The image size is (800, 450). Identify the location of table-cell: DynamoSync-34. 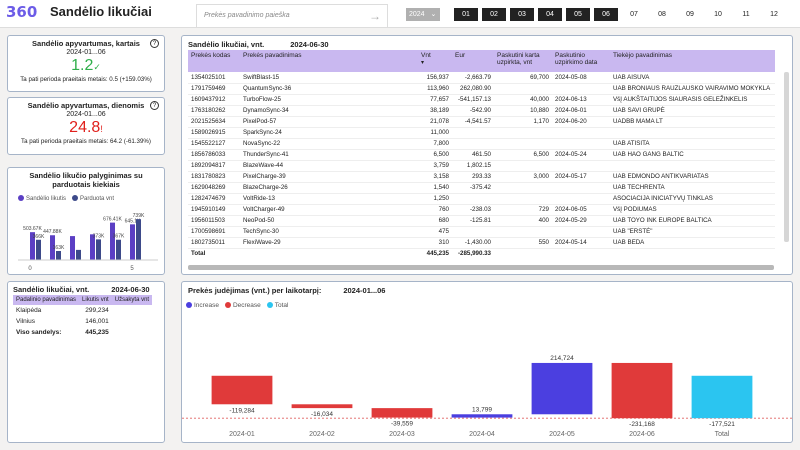
(329, 111).